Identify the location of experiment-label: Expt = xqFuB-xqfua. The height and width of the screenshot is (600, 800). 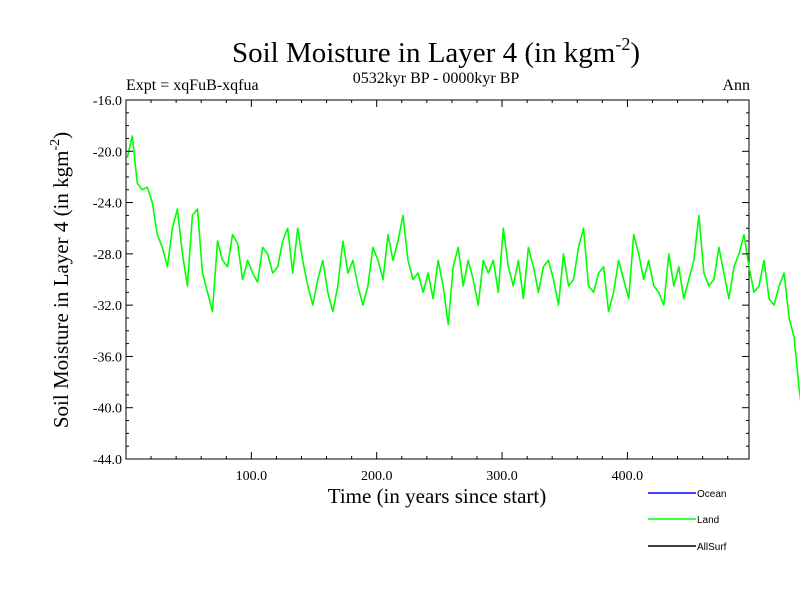
(192, 85).